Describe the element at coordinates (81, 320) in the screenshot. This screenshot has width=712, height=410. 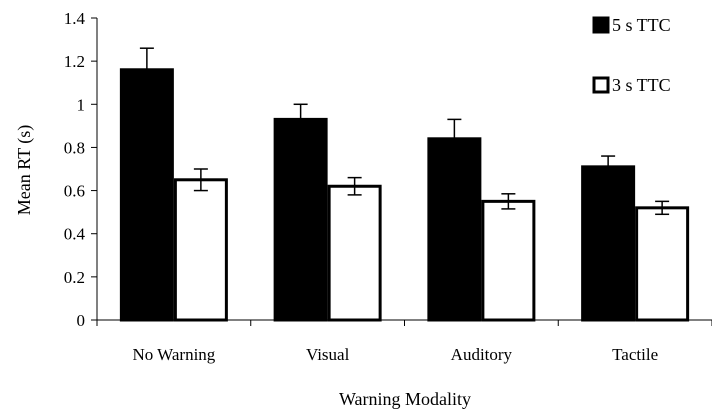
I see `y-tick-label: 0` at that location.